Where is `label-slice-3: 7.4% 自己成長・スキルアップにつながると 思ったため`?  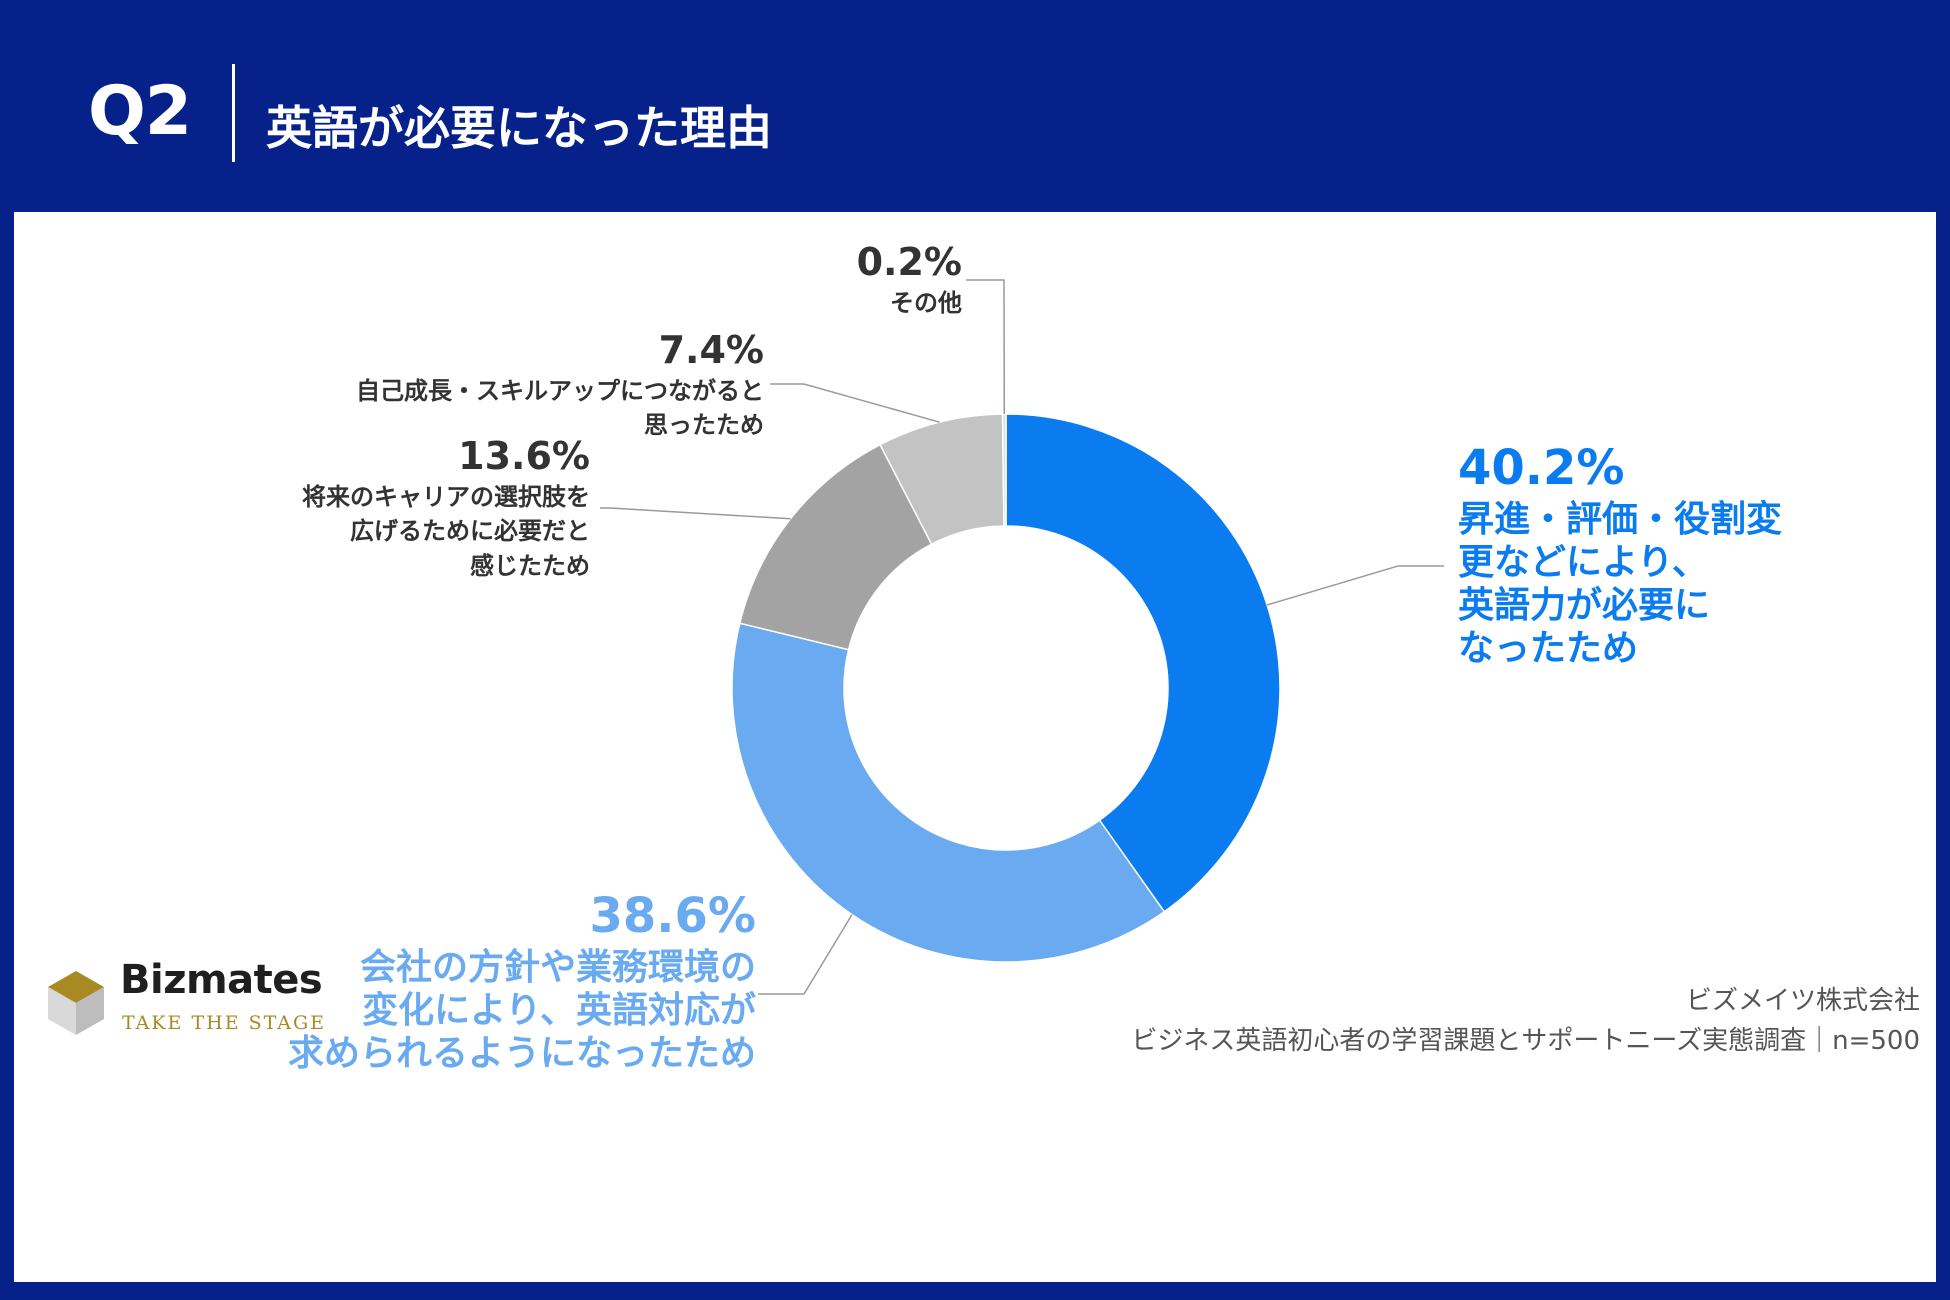 label-slice-3: 7.4% 自己成長・スキルアップにつながると 思ったため is located at coordinates (560, 385).